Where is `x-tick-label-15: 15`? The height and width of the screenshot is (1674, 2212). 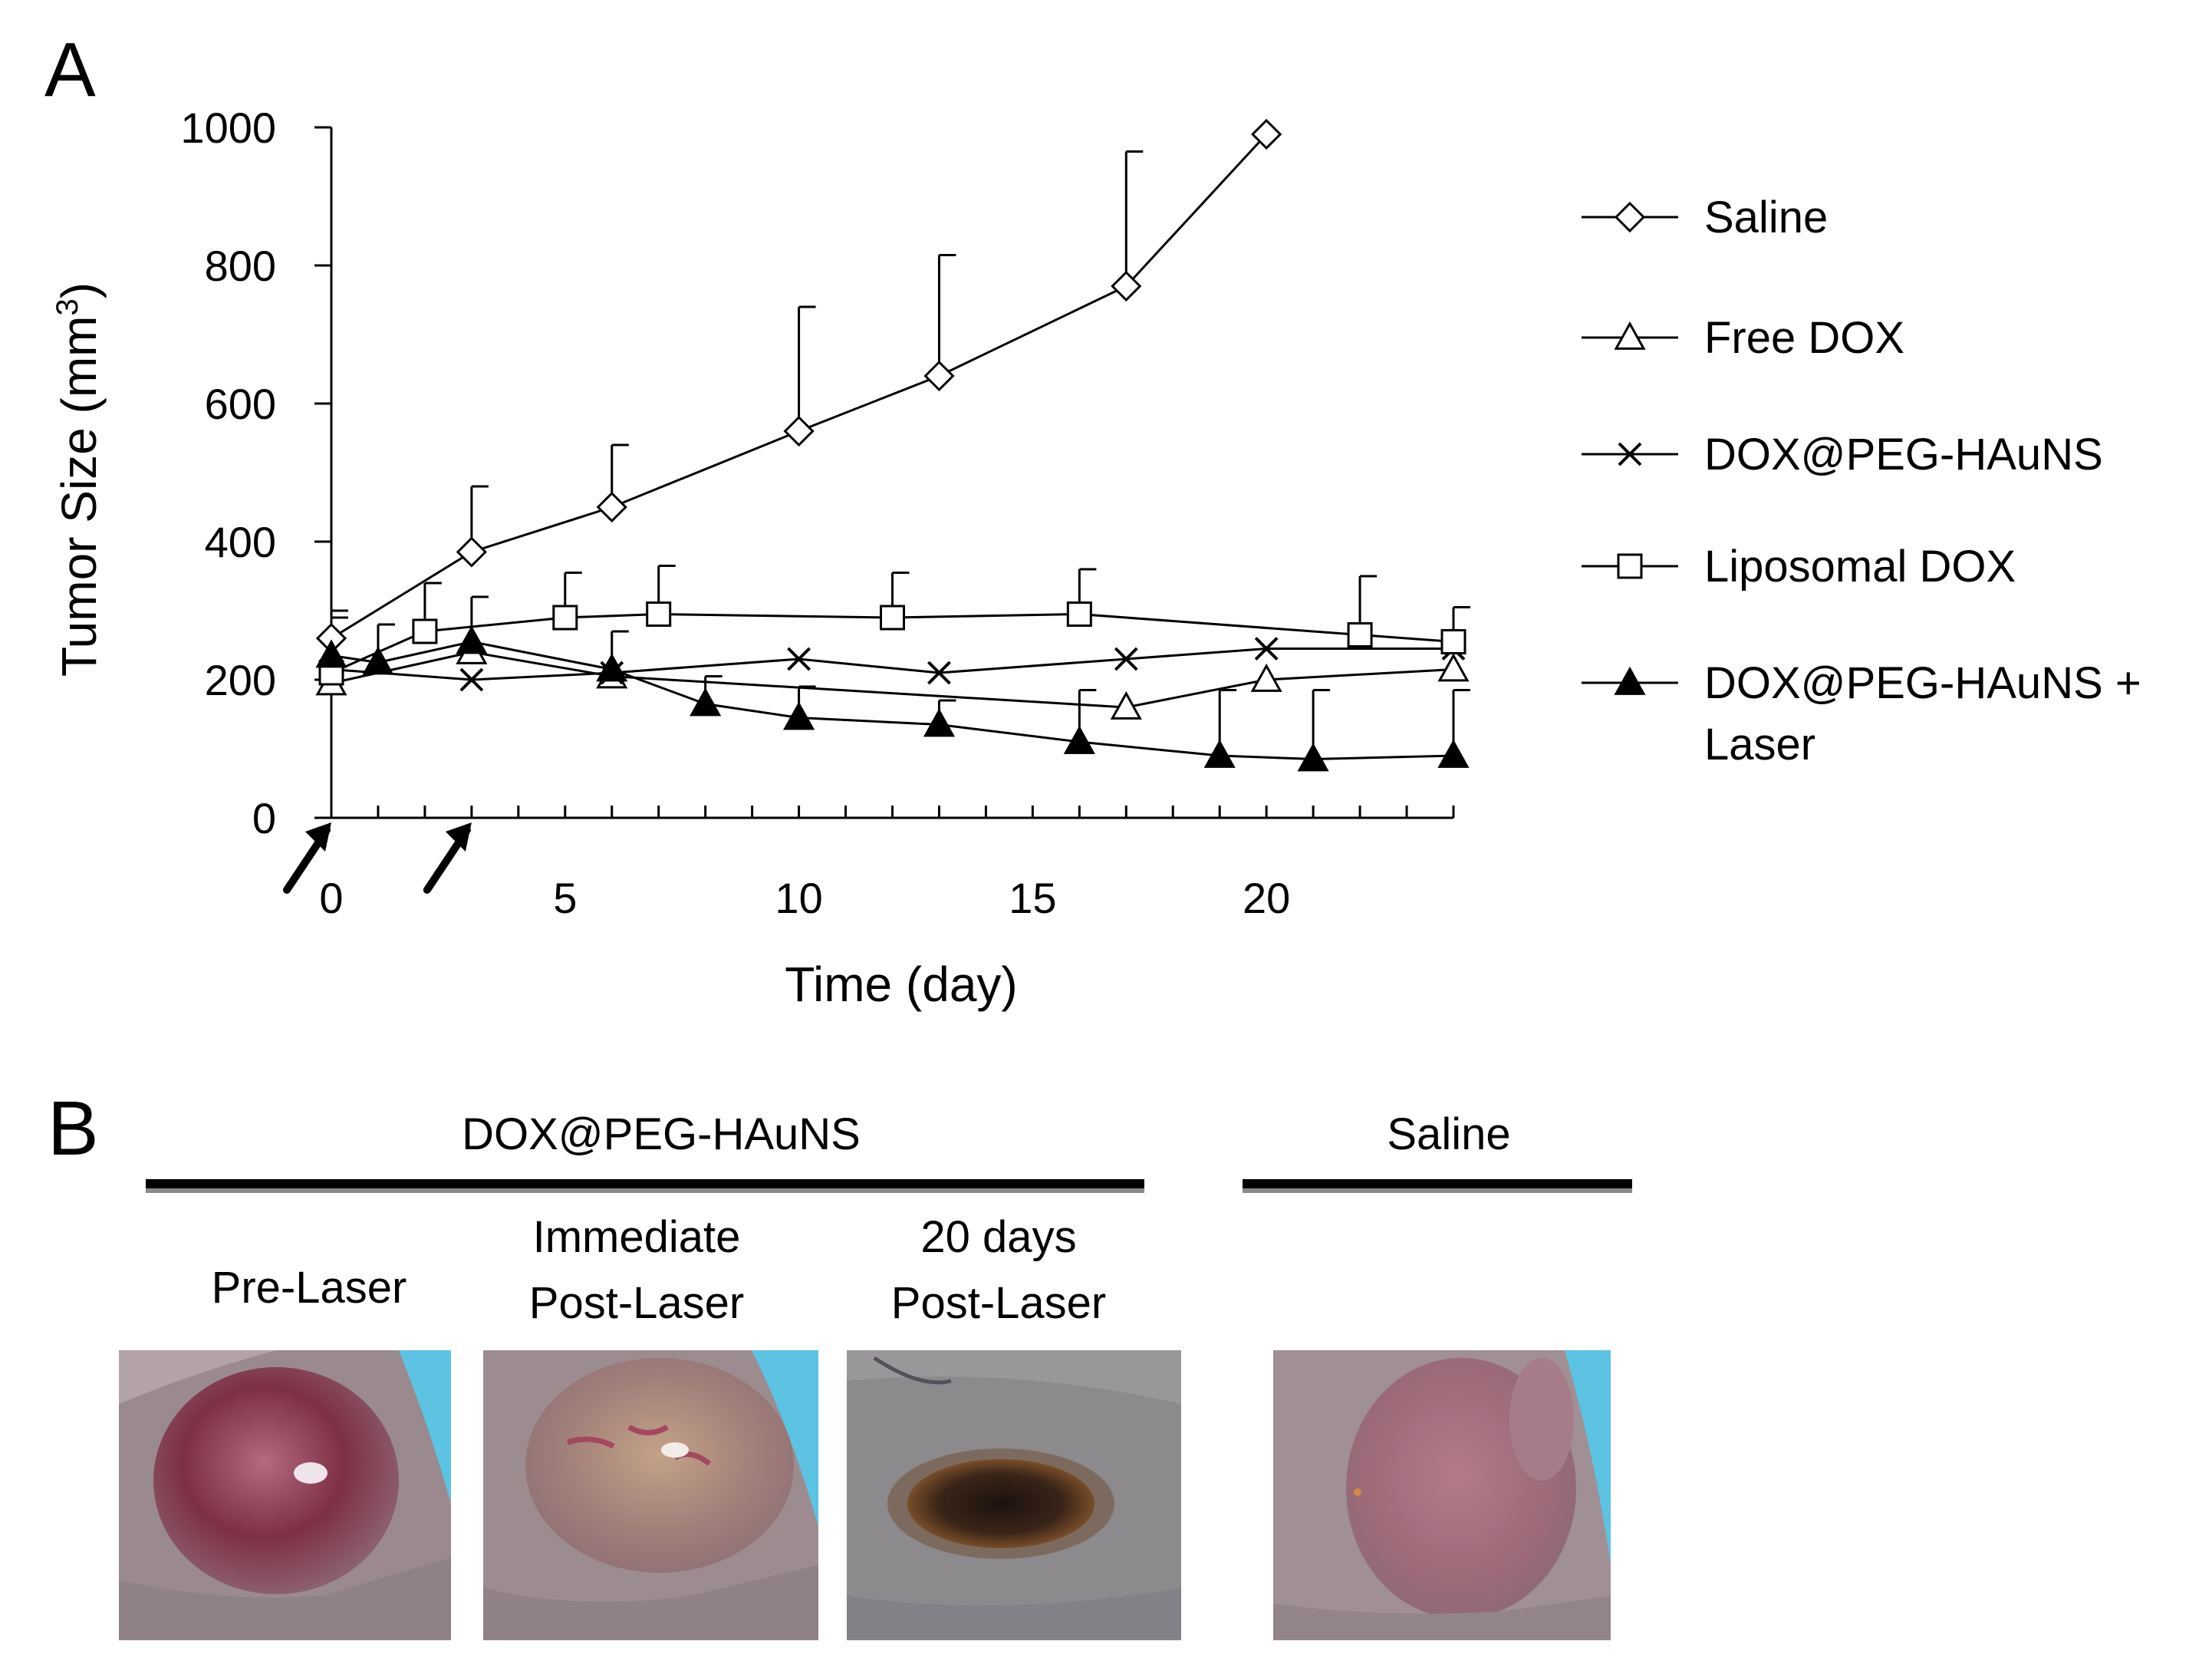 x-tick-label-15: 15 is located at coordinates (1032, 898).